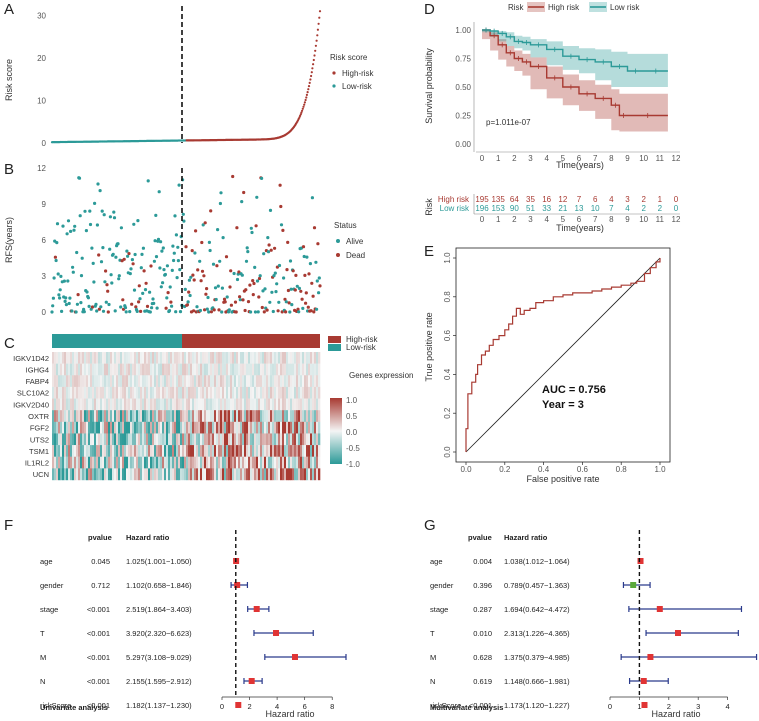 The width and height of the screenshot is (759, 721). What do you see at coordinates (432, 633) in the screenshot?
I see `g-var: T` at bounding box center [432, 633].